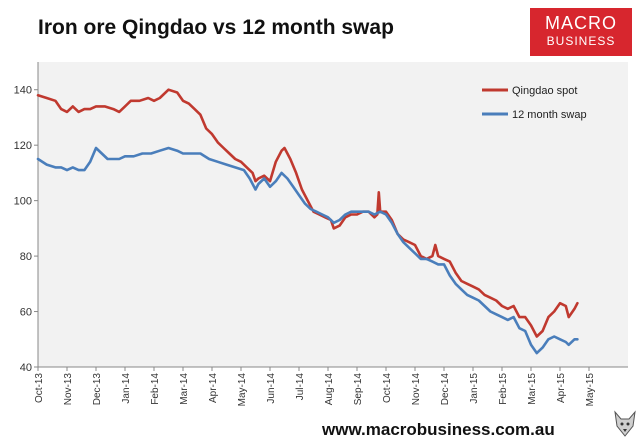  What do you see at coordinates (23, 91) in the screenshot?
I see `y-tick-label: 140` at bounding box center [23, 91].